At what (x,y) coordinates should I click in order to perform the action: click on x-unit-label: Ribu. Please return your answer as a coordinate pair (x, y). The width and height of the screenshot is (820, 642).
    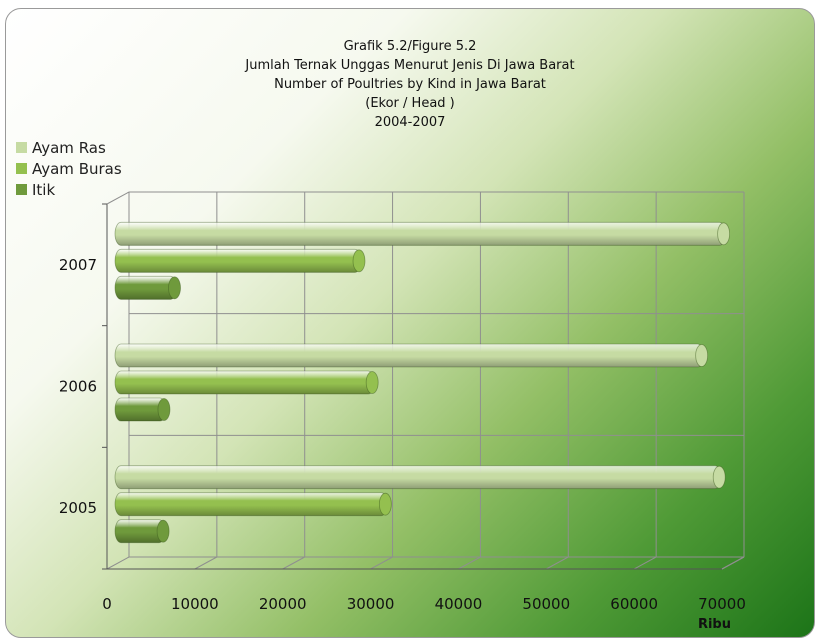
    Looking at the image, I should click on (714, 624).